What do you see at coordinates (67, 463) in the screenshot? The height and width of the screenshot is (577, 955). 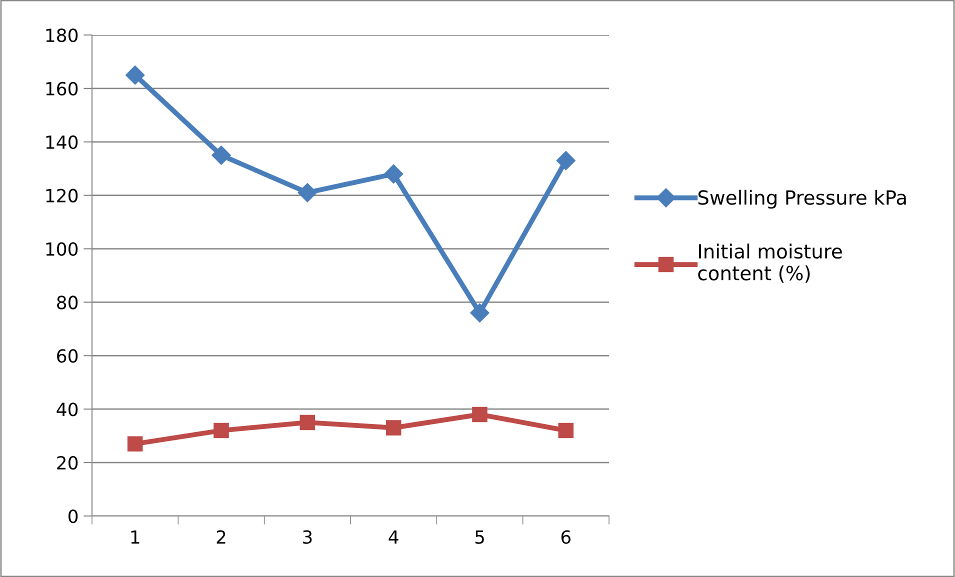 I see `y-tick-label: 20` at bounding box center [67, 463].